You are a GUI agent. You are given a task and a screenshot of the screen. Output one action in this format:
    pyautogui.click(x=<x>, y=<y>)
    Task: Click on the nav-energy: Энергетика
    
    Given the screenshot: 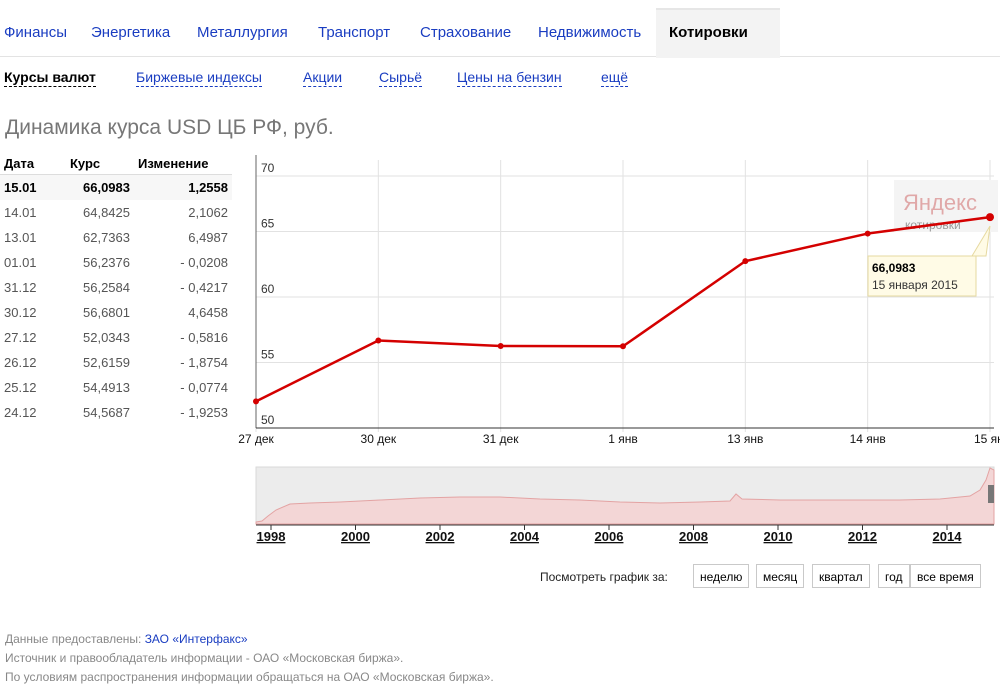 What is the action you would take?
    pyautogui.click(x=131, y=32)
    